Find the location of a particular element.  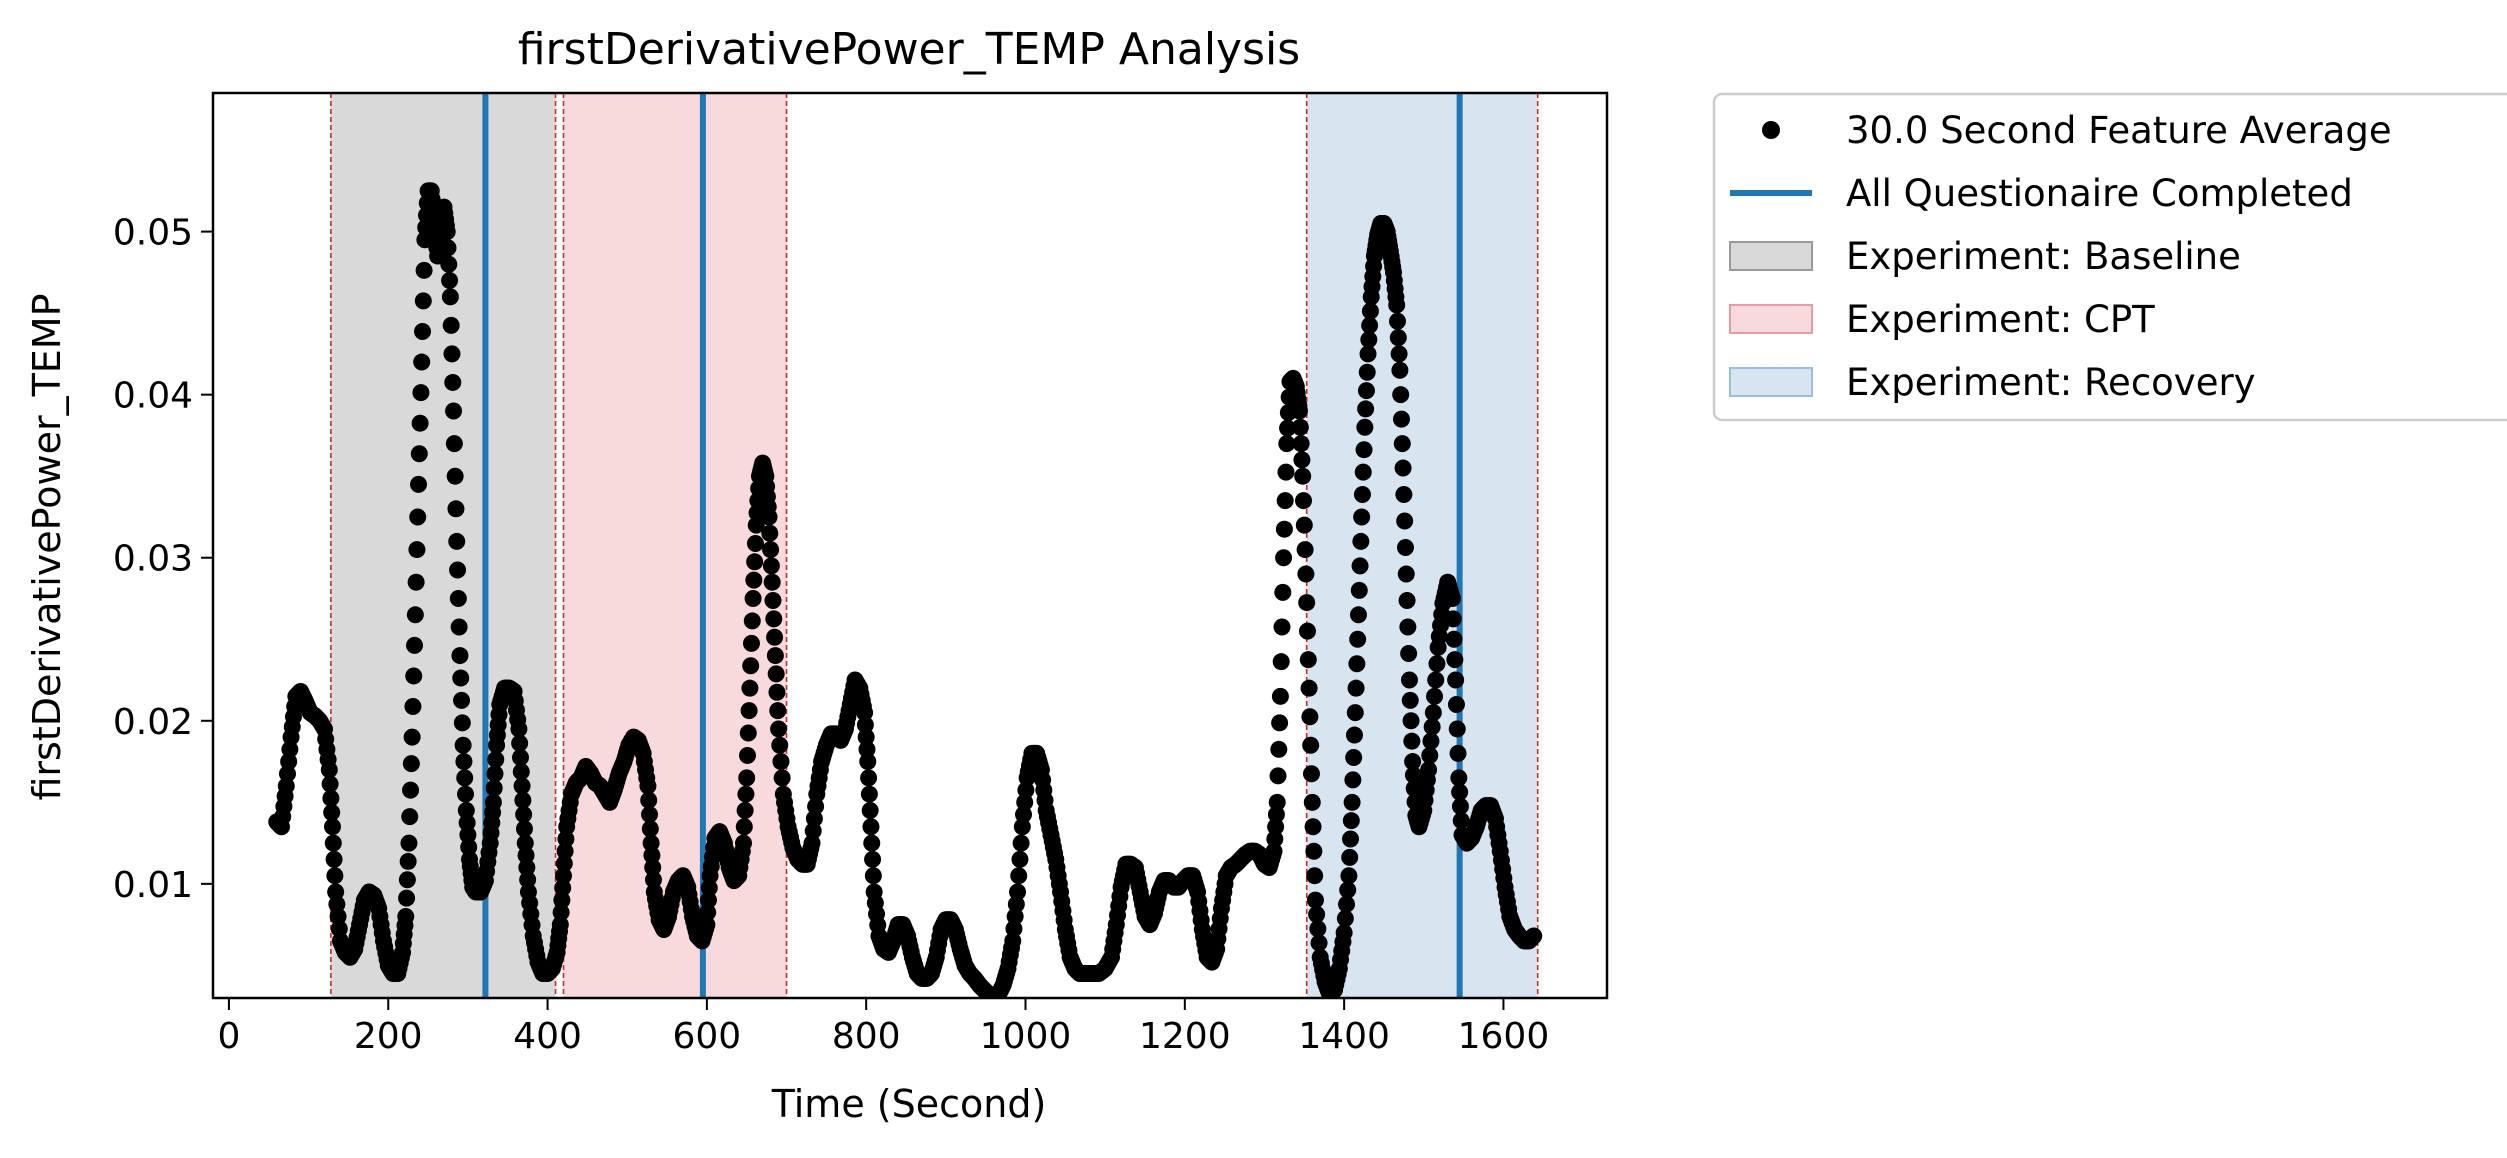

chart-title: firstDerivativePower_TEMP Analysis is located at coordinates (909, 49).